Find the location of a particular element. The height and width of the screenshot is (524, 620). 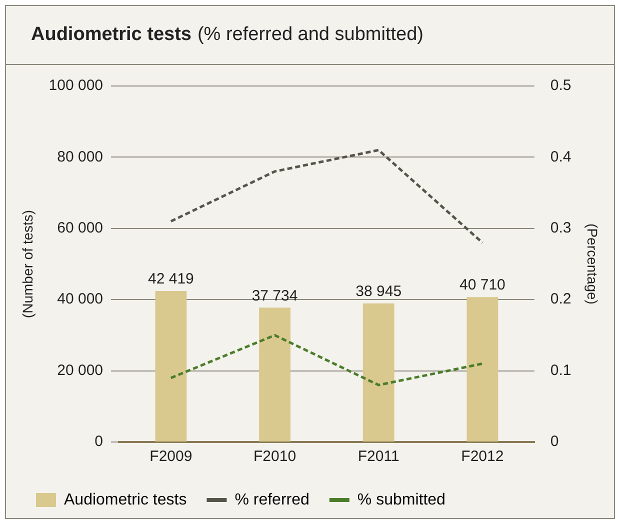

y-tick-label: 60 000 is located at coordinates (80, 228).